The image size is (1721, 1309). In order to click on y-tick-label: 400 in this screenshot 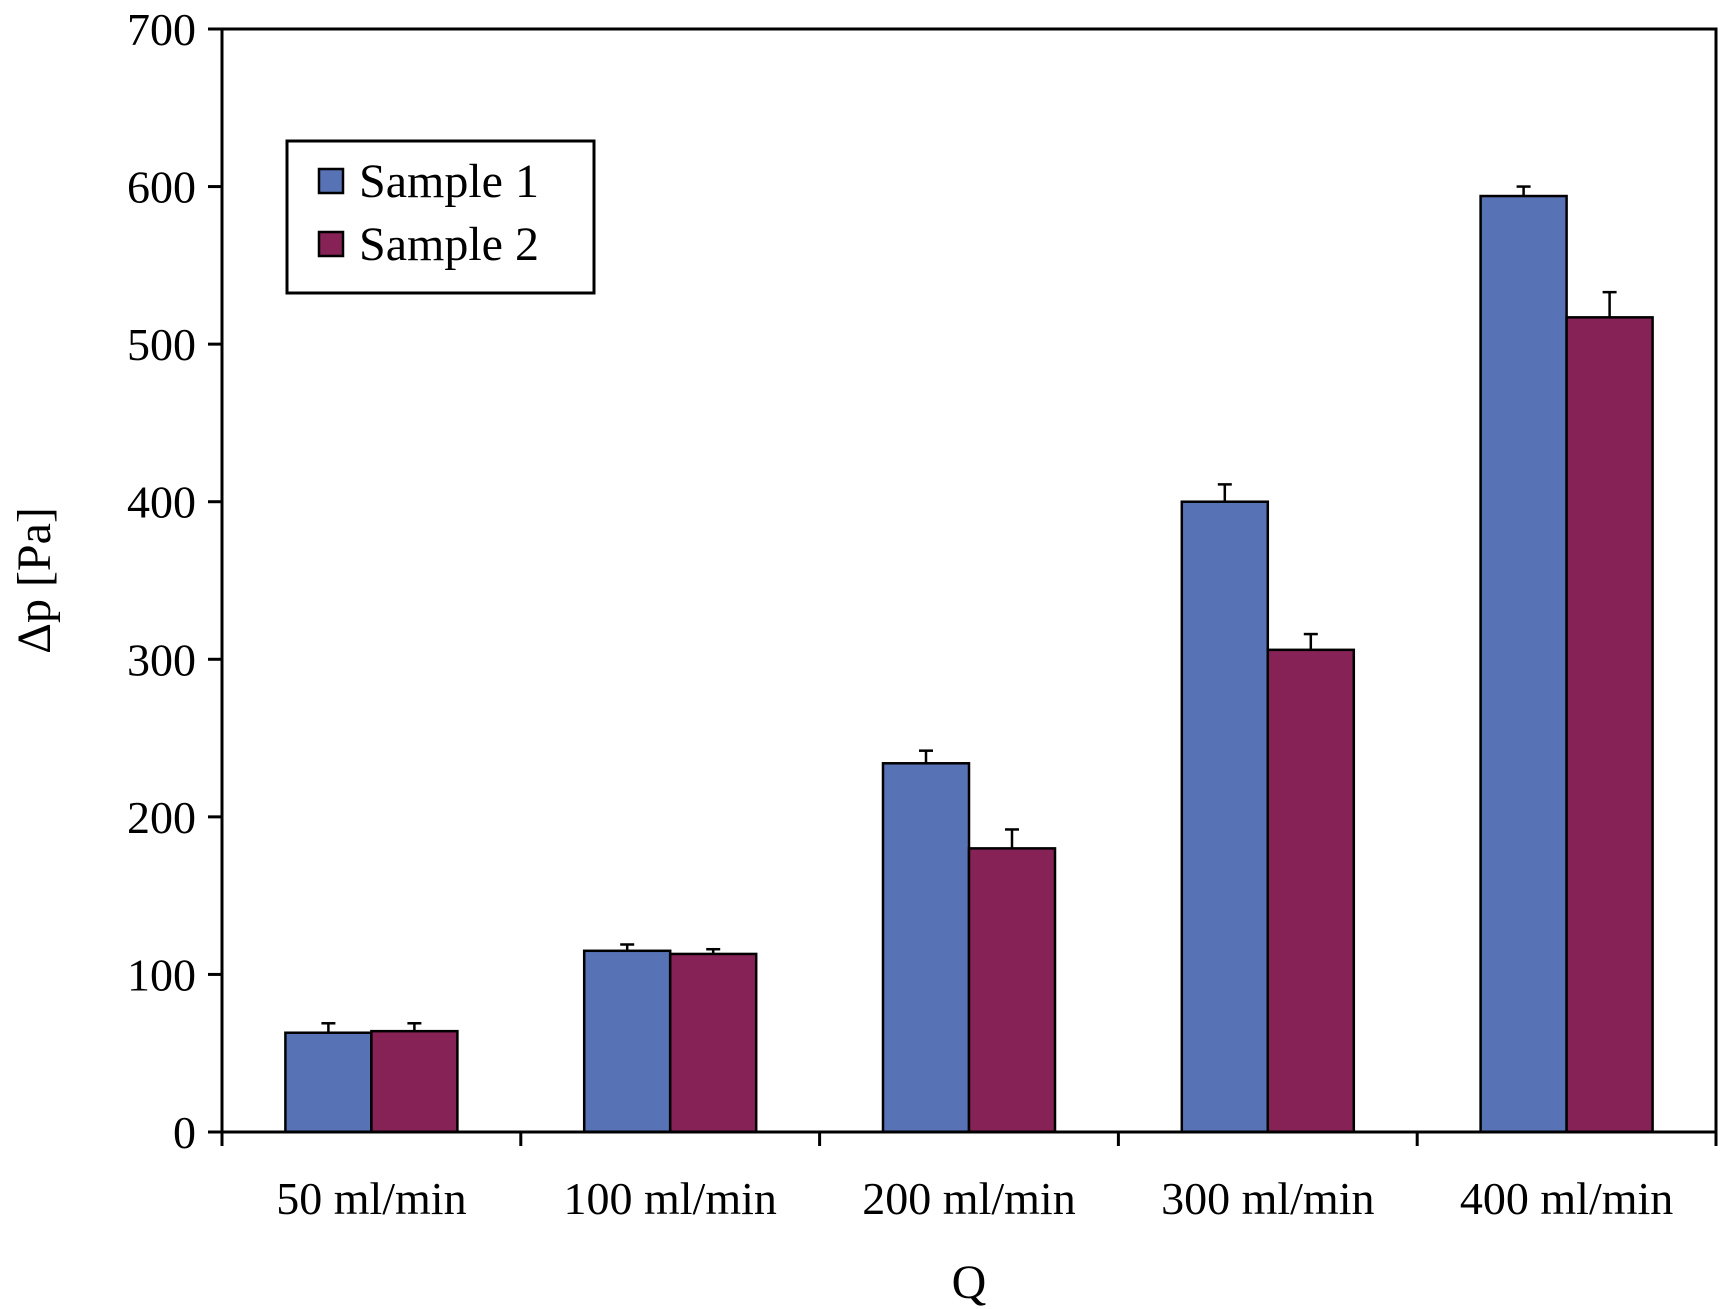, I will do `click(161, 502)`.